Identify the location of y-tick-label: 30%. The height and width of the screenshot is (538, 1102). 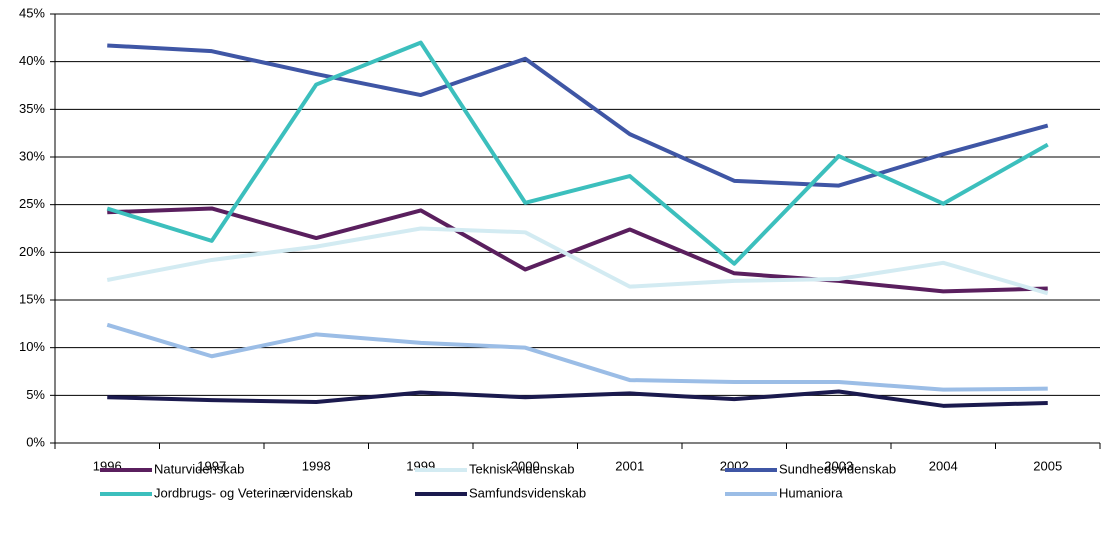
(32, 155).